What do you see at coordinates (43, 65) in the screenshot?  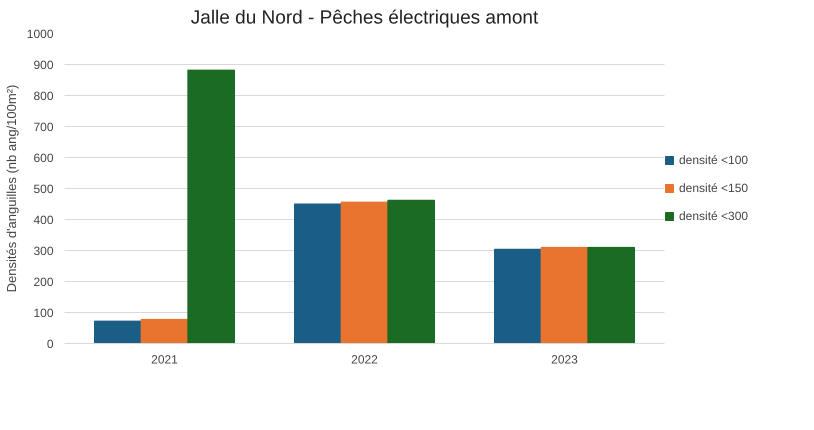 I see `y-tick-label: 900` at bounding box center [43, 65].